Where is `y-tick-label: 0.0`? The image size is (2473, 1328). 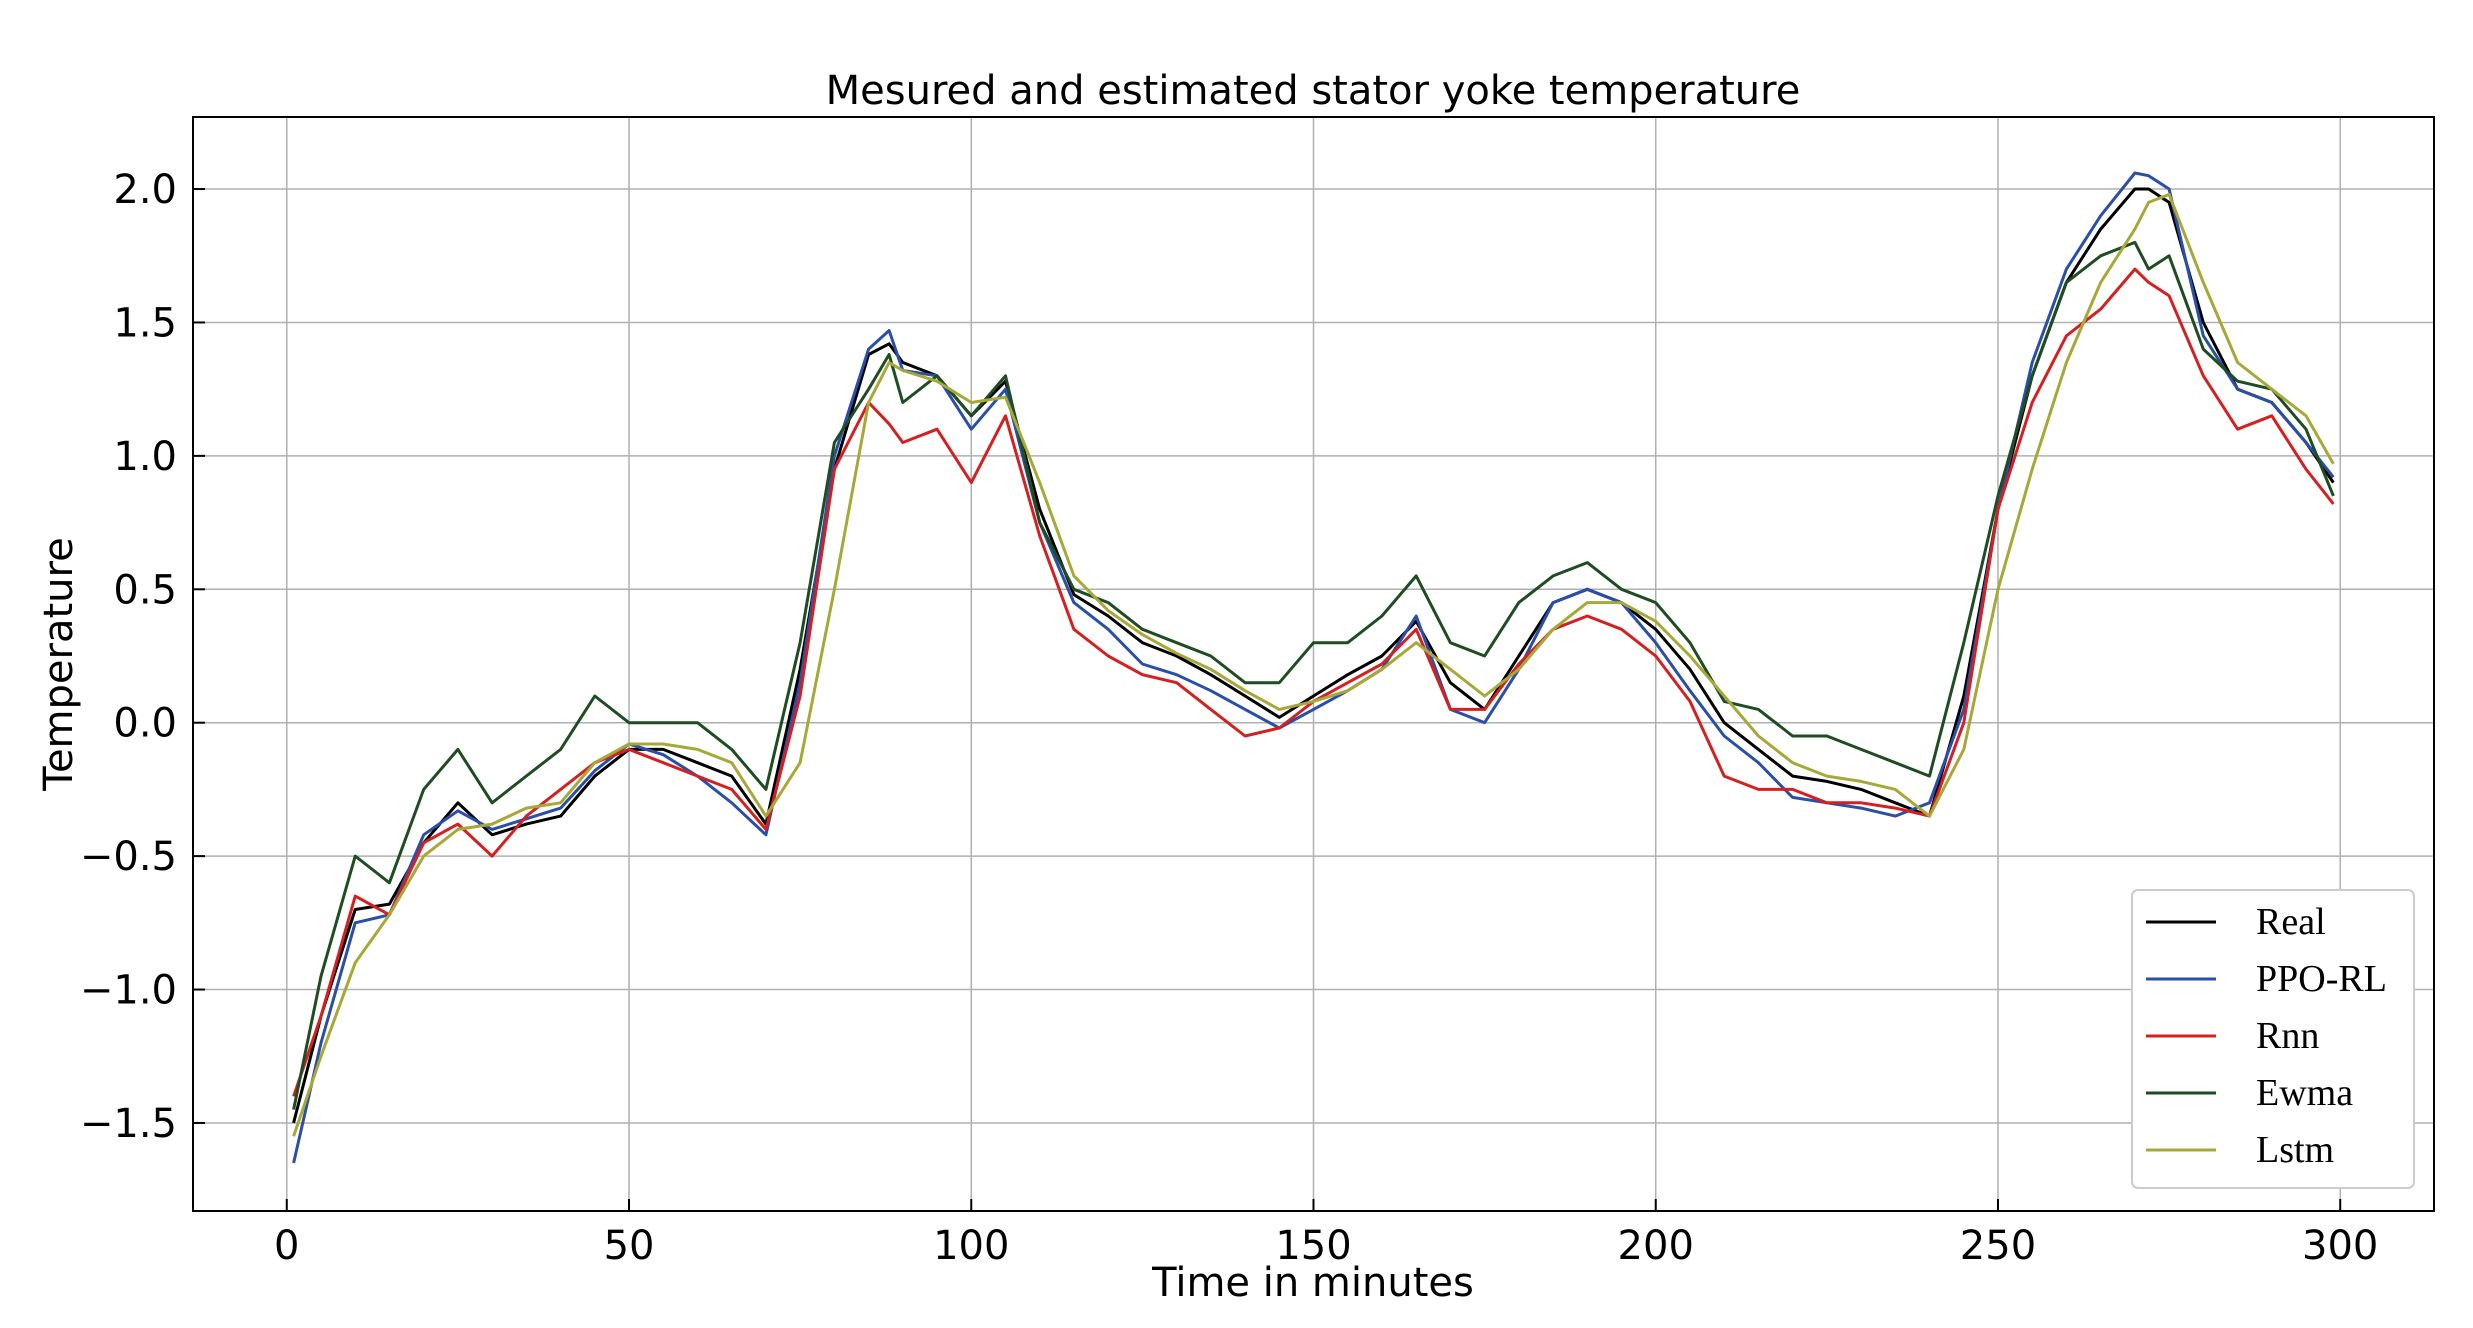
y-tick-label: 0.0 is located at coordinates (145, 724).